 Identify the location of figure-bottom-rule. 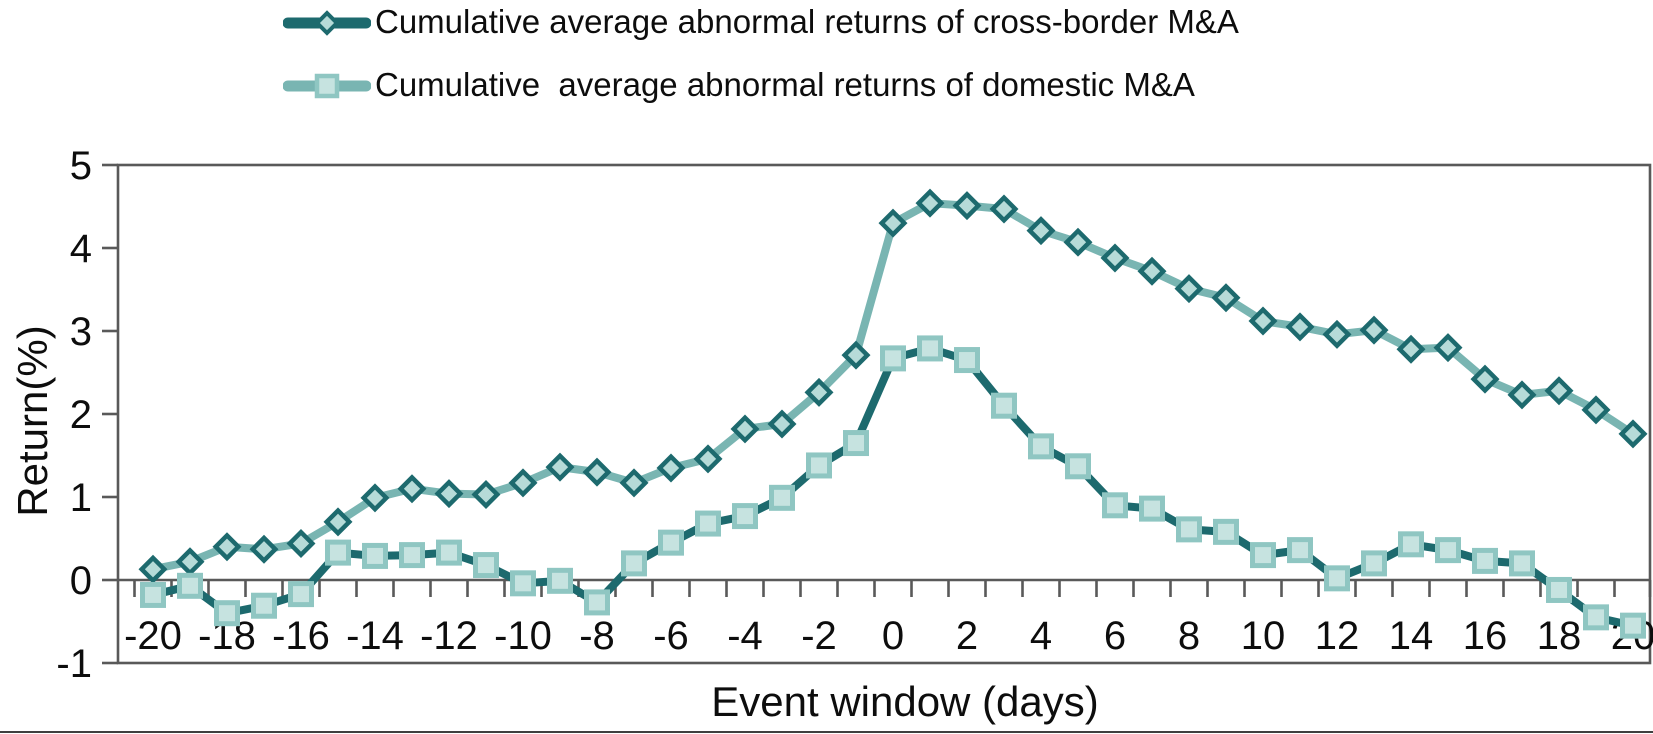
(826, 732).